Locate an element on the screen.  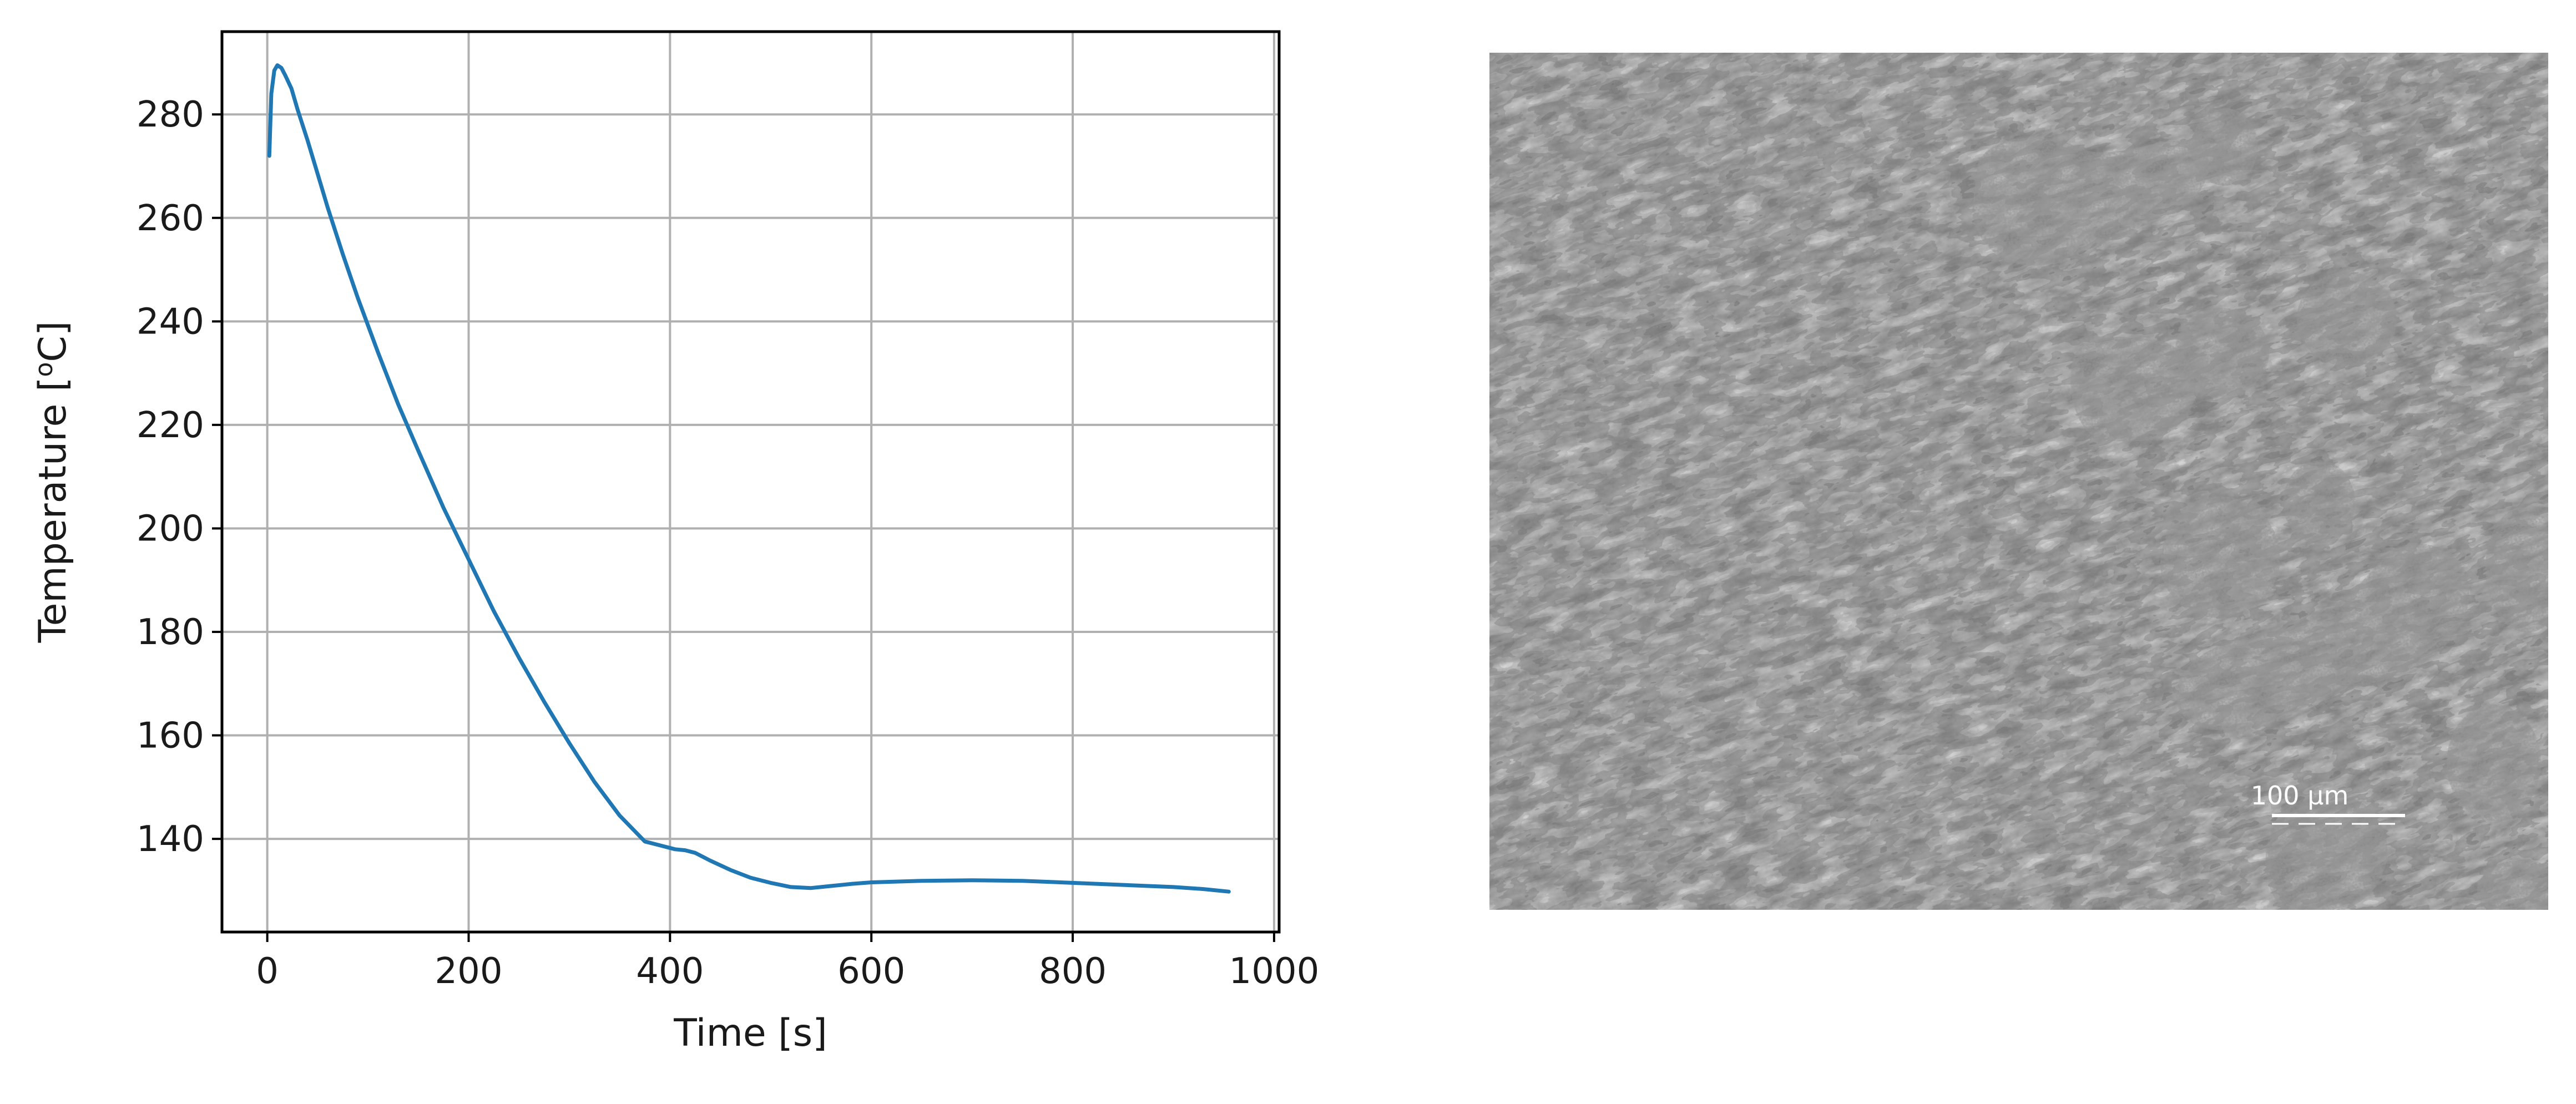
y-axis-title: Temperature [oC] is located at coordinates (52, 482).